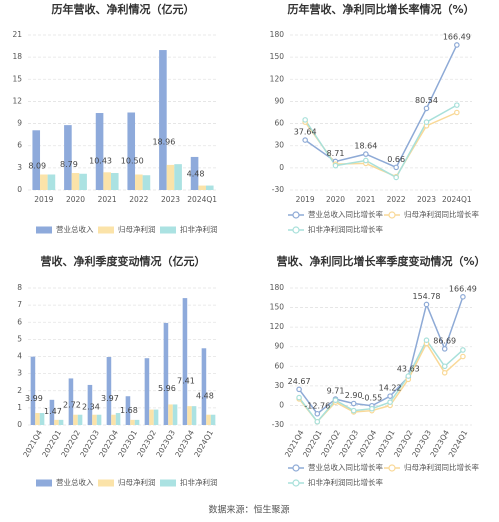 This screenshot has height=522, width=499. Describe the element at coordinates (17, 34) in the screenshot. I see `y-tick-label: 21` at that location.